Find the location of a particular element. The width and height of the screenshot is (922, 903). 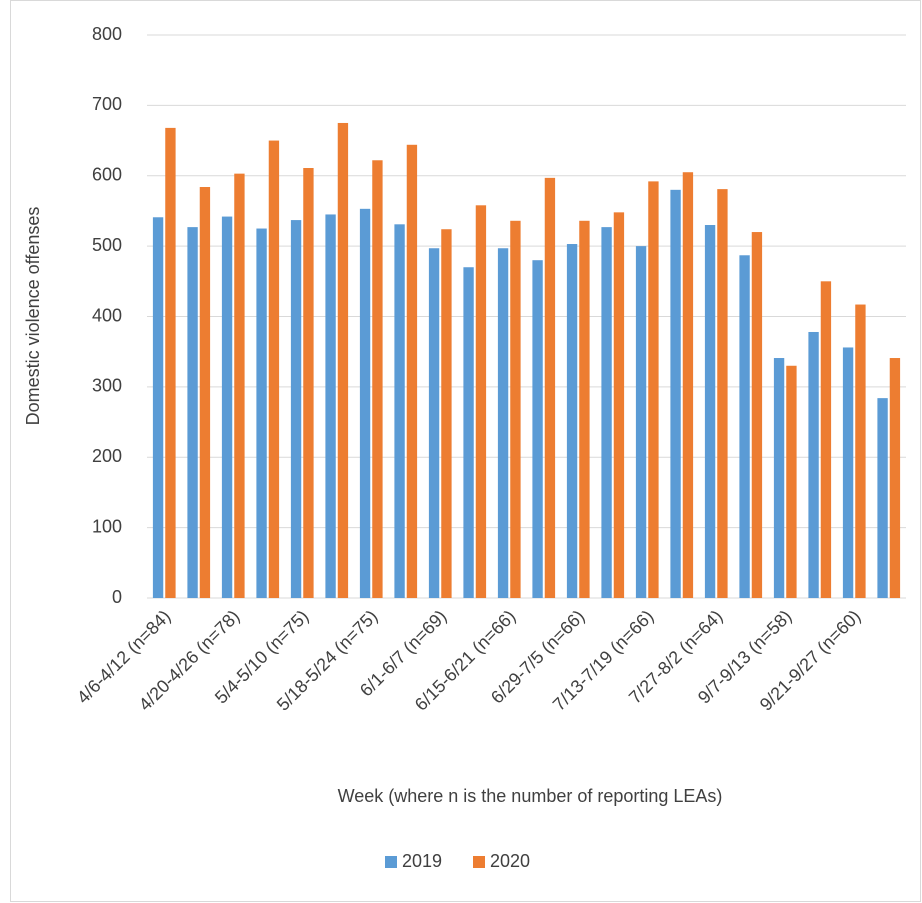

legend-label: 2019 is located at coordinates (422, 861).